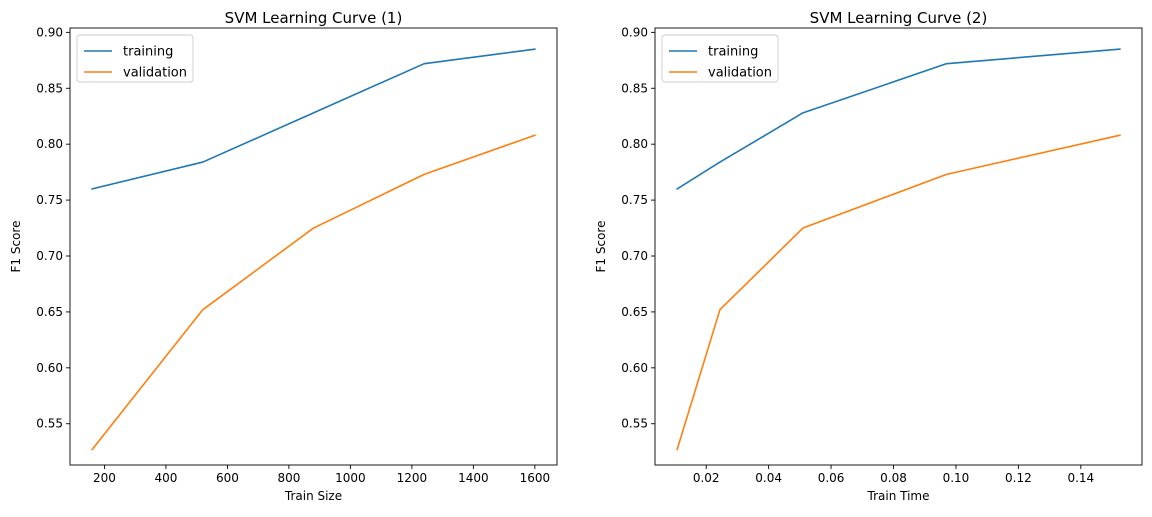 Image resolution: width=1152 pixels, height=517 pixels. Describe the element at coordinates (706, 478) in the screenshot. I see `x-tick-label: 0.02` at that location.